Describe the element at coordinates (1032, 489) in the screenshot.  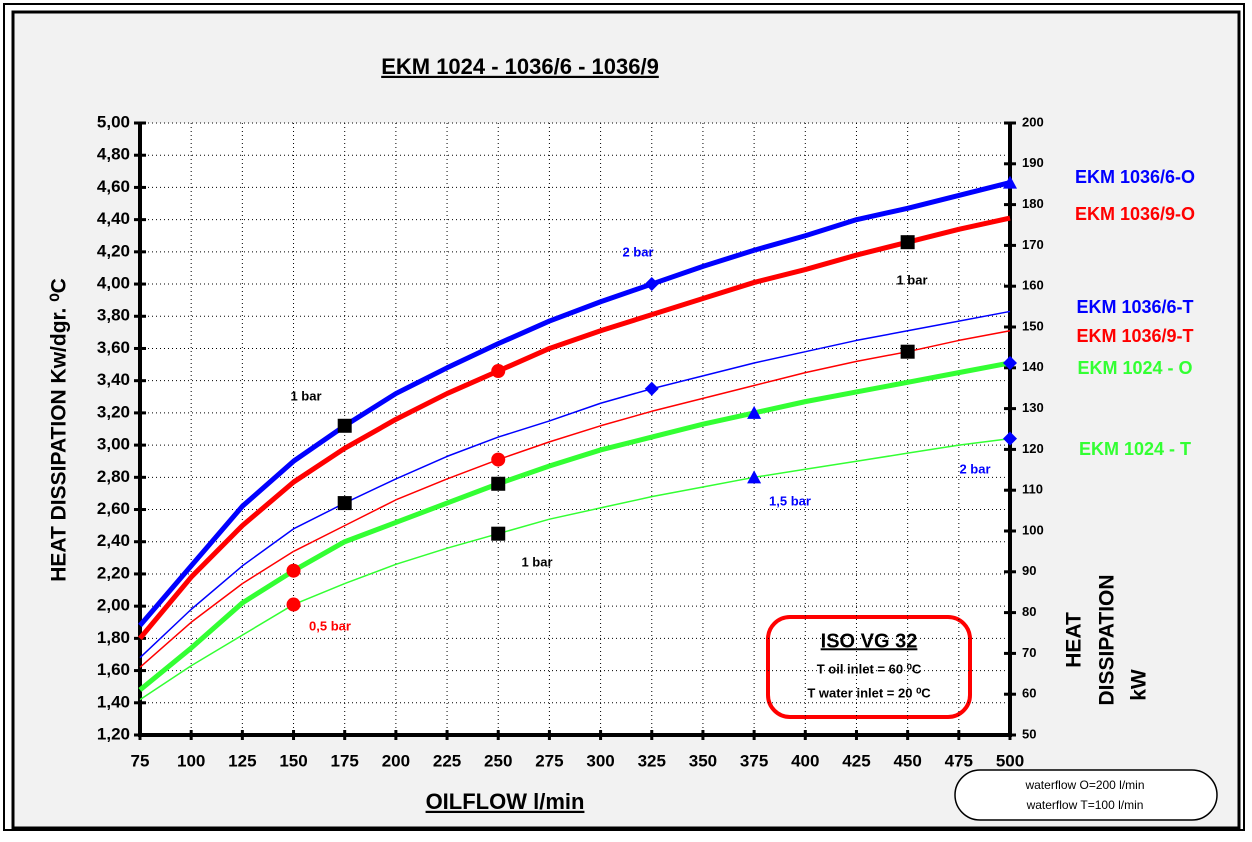
I see `y2-tick-label: 110` at that location.